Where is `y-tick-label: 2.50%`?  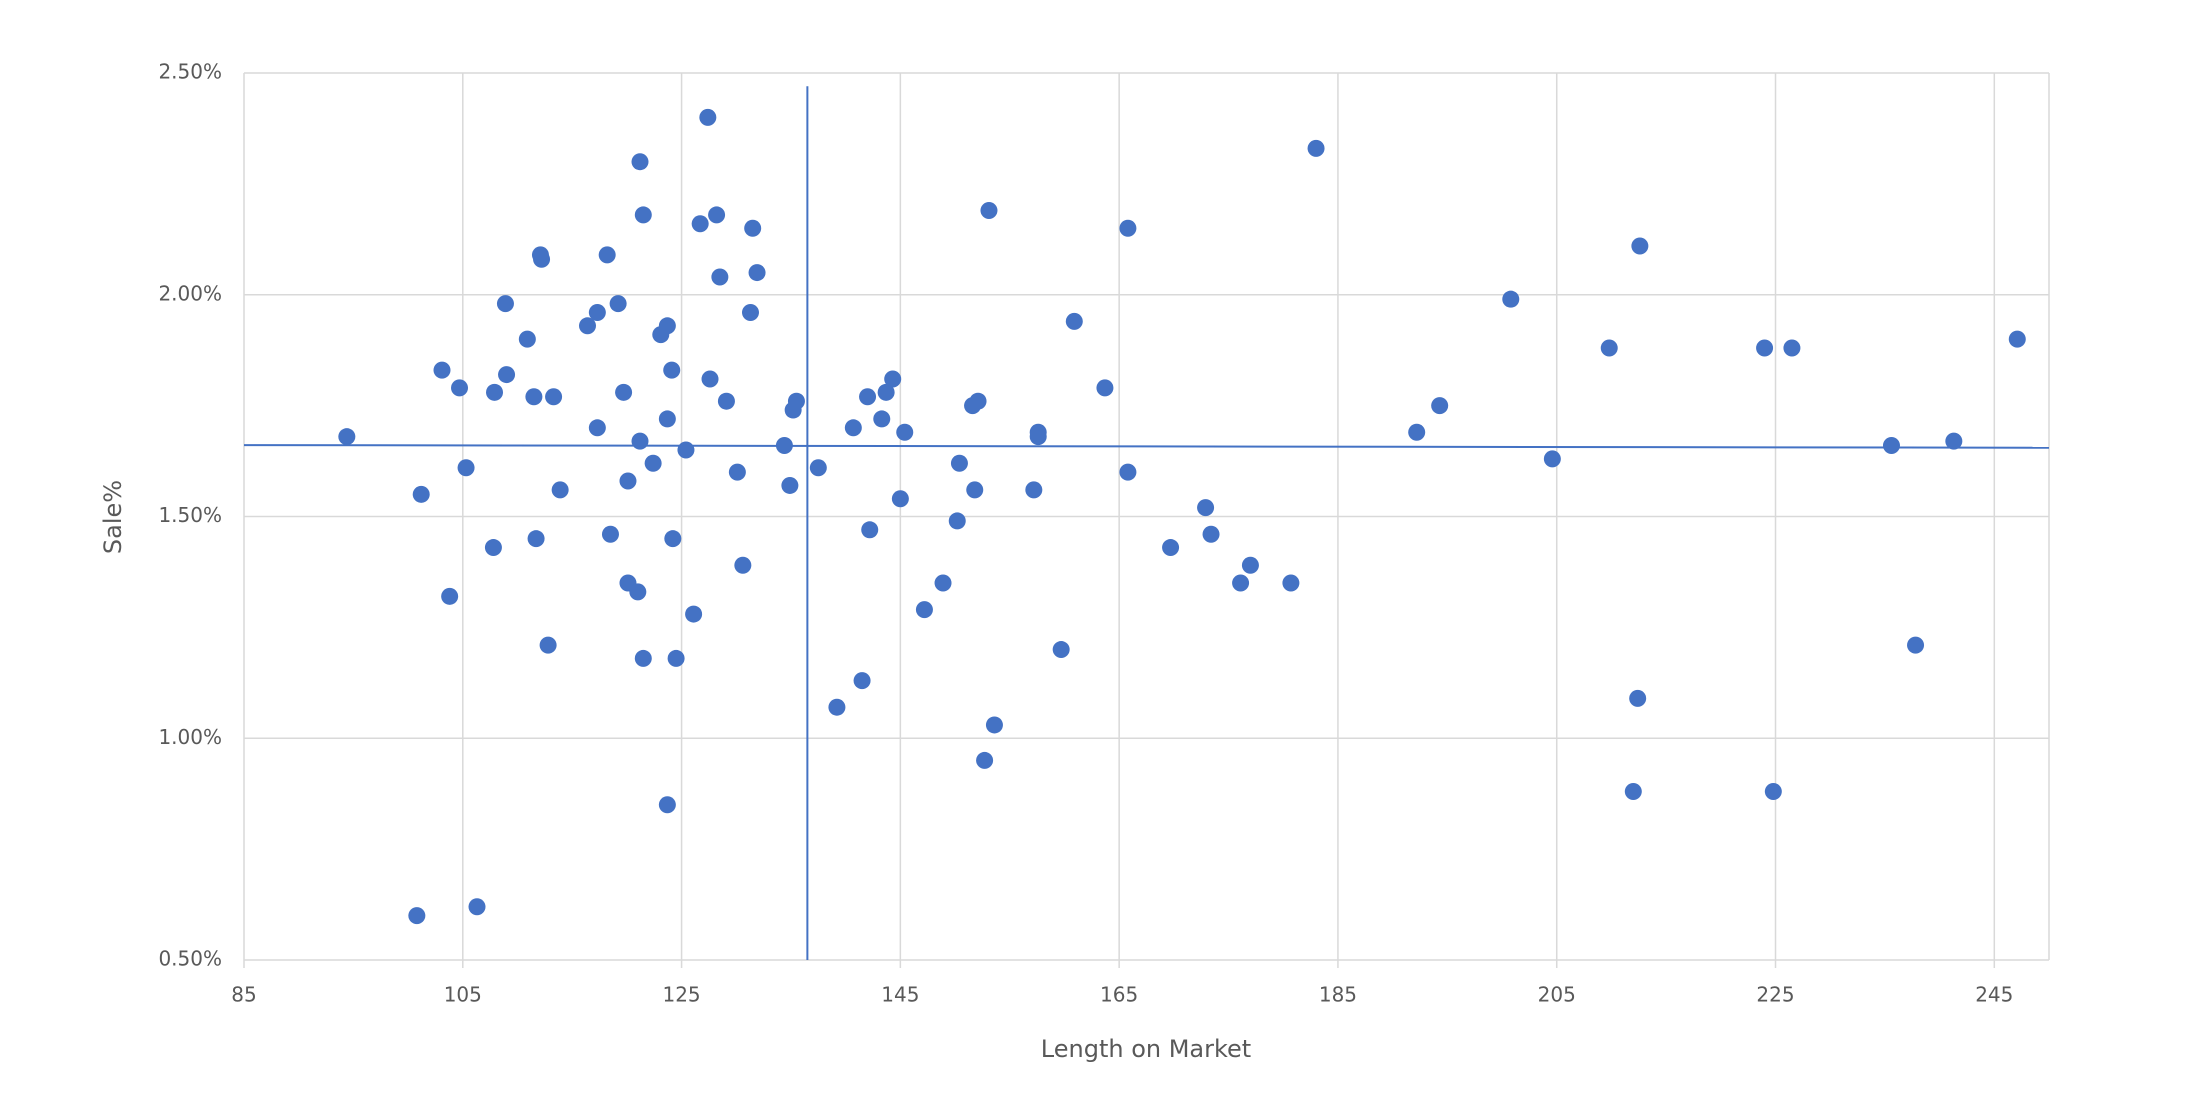 y-tick-label: 2.50% is located at coordinates (190, 72).